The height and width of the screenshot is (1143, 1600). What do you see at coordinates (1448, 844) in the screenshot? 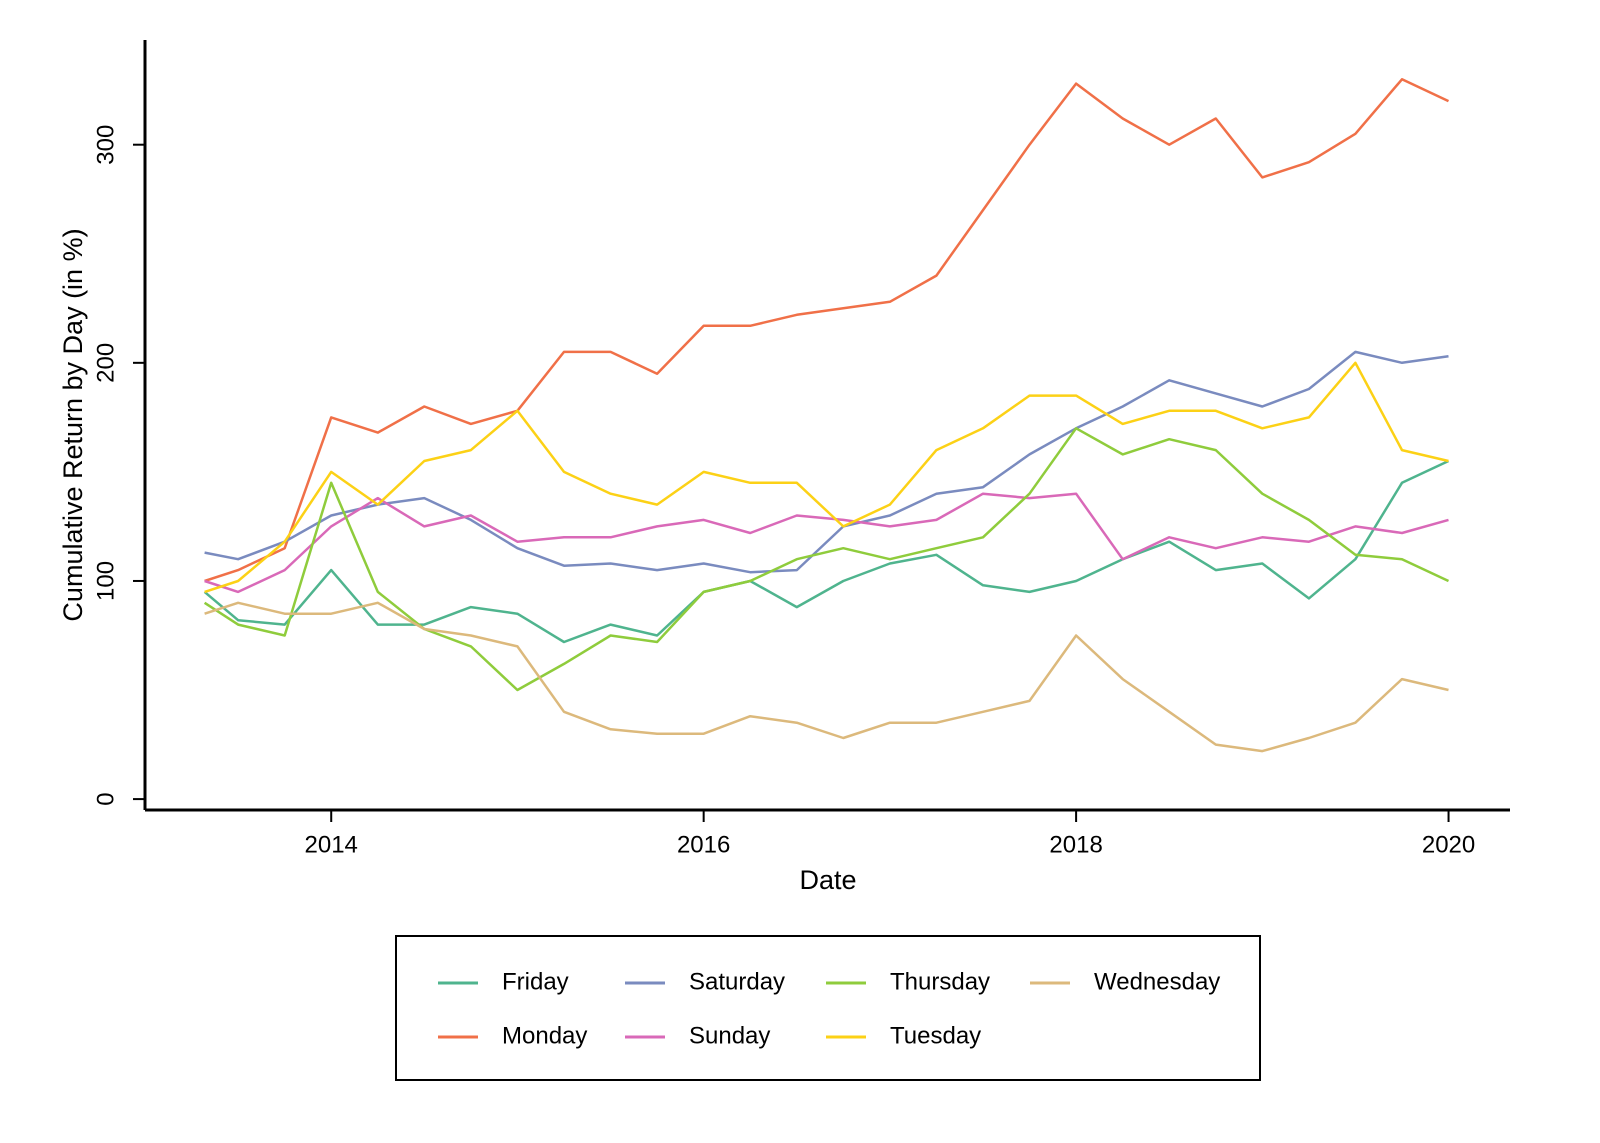
I see `x-tick-label: 2020` at bounding box center [1448, 844].